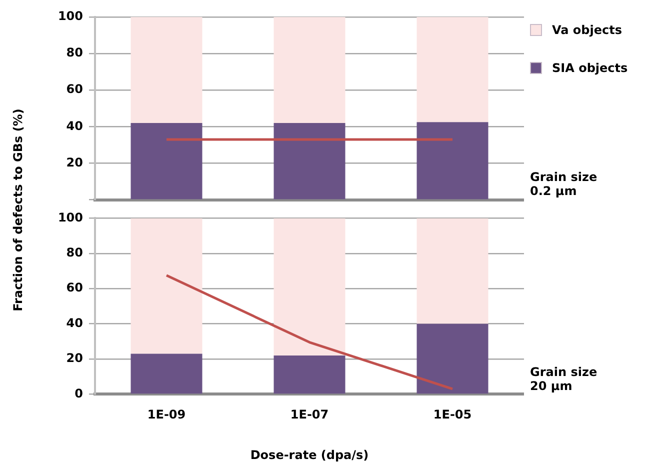 The width and height of the screenshot is (649, 467). What do you see at coordinates (309, 455) in the screenshot?
I see `x-axis-title: Dose-rate (dpa/s)` at bounding box center [309, 455].